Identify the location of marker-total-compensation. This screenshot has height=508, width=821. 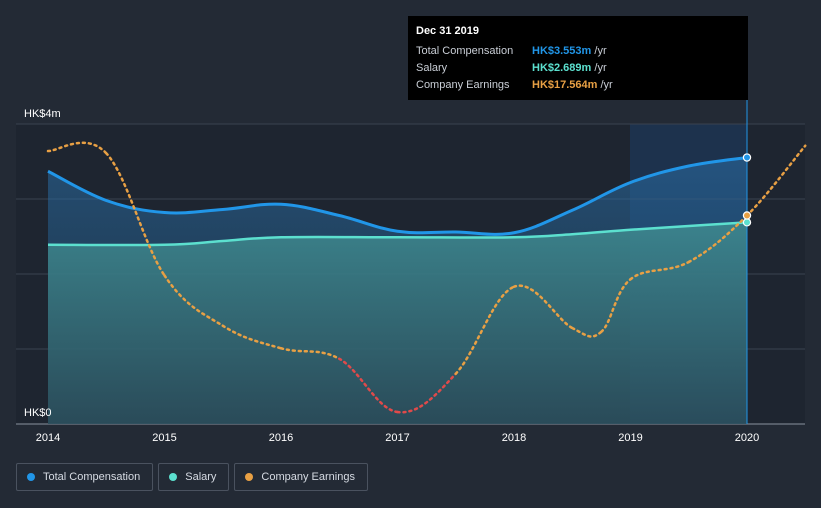
(747, 157).